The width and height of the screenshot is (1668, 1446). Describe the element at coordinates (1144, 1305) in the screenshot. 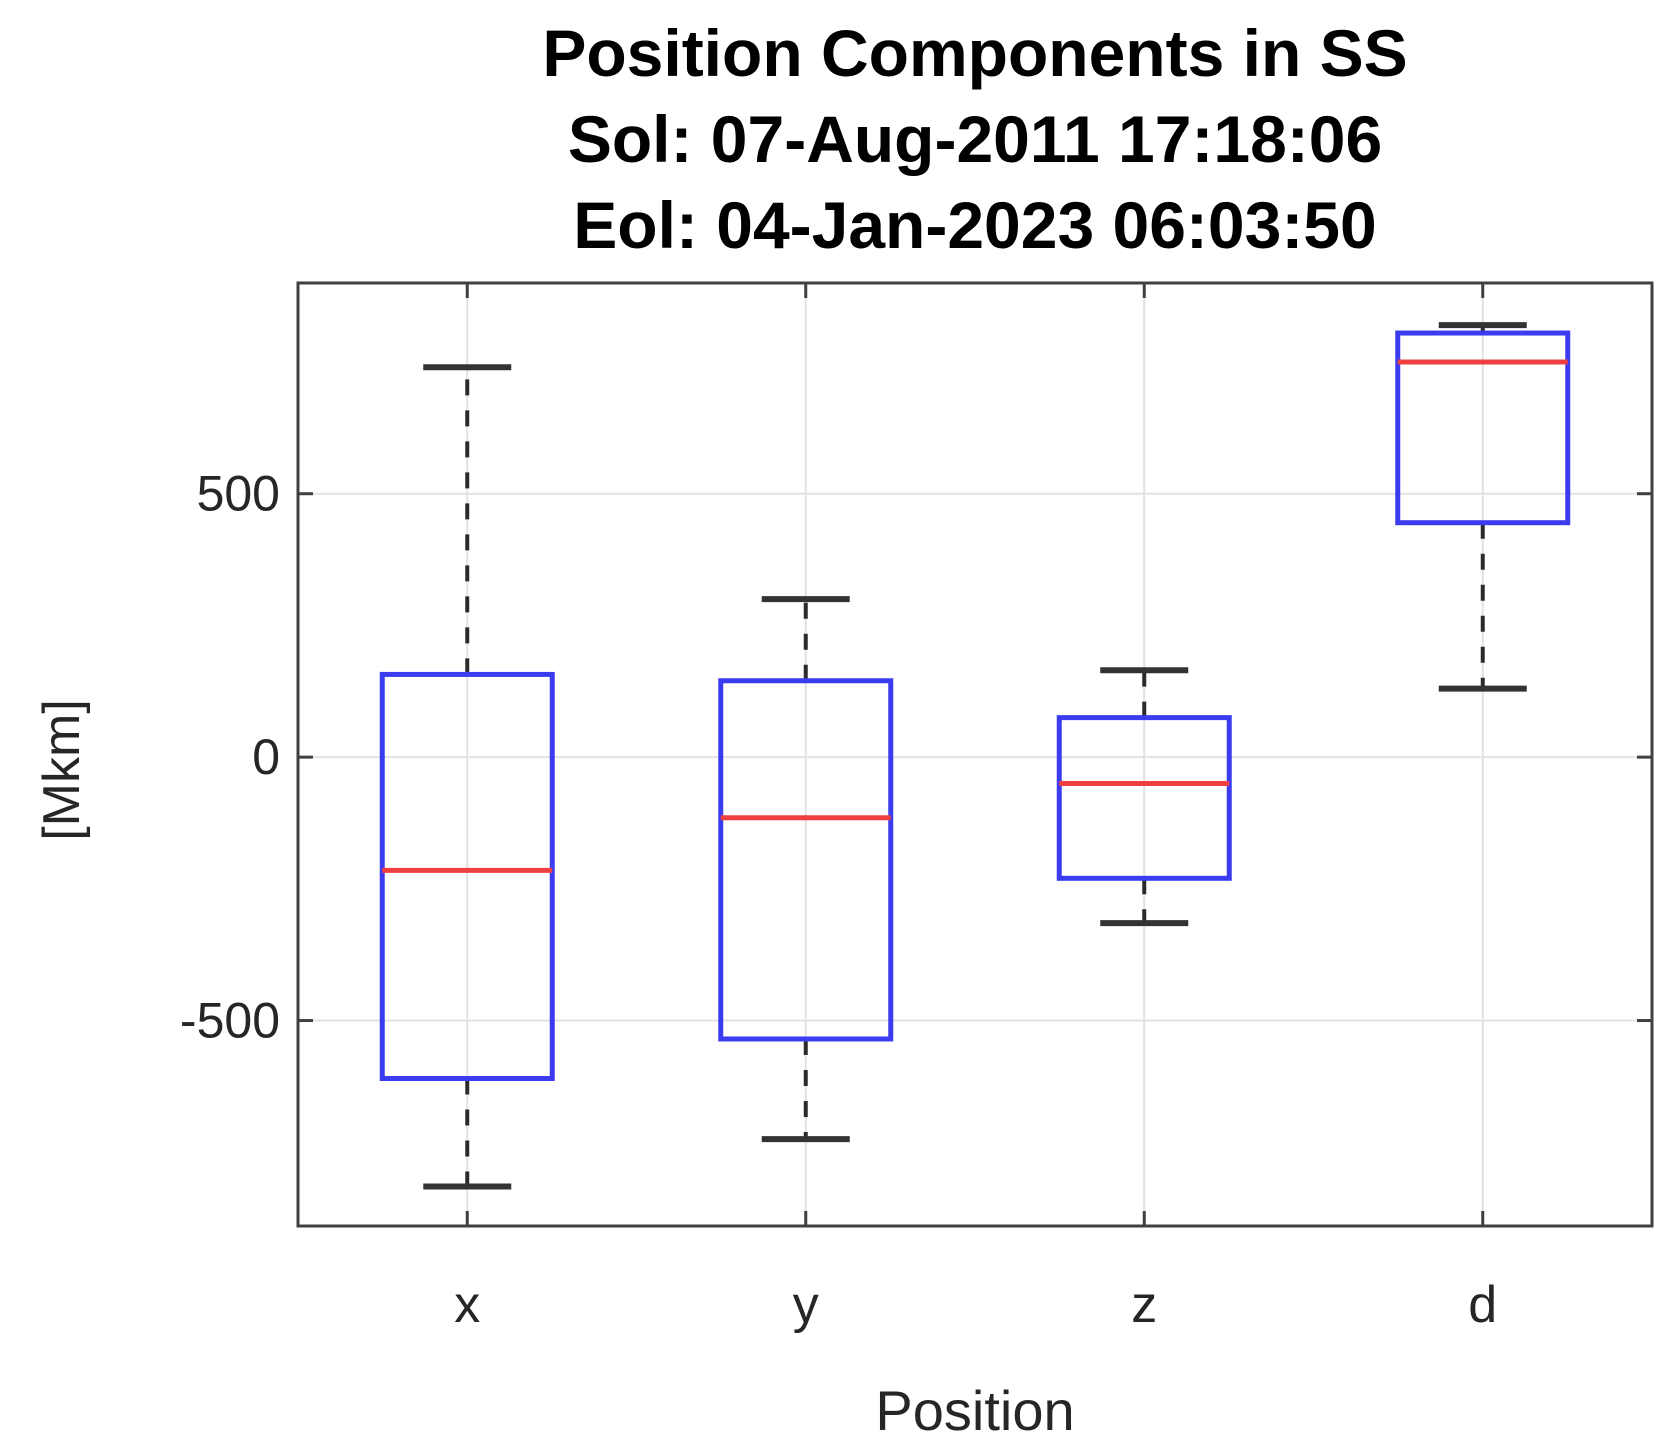

I see `x-tick-label-z: z` at that location.